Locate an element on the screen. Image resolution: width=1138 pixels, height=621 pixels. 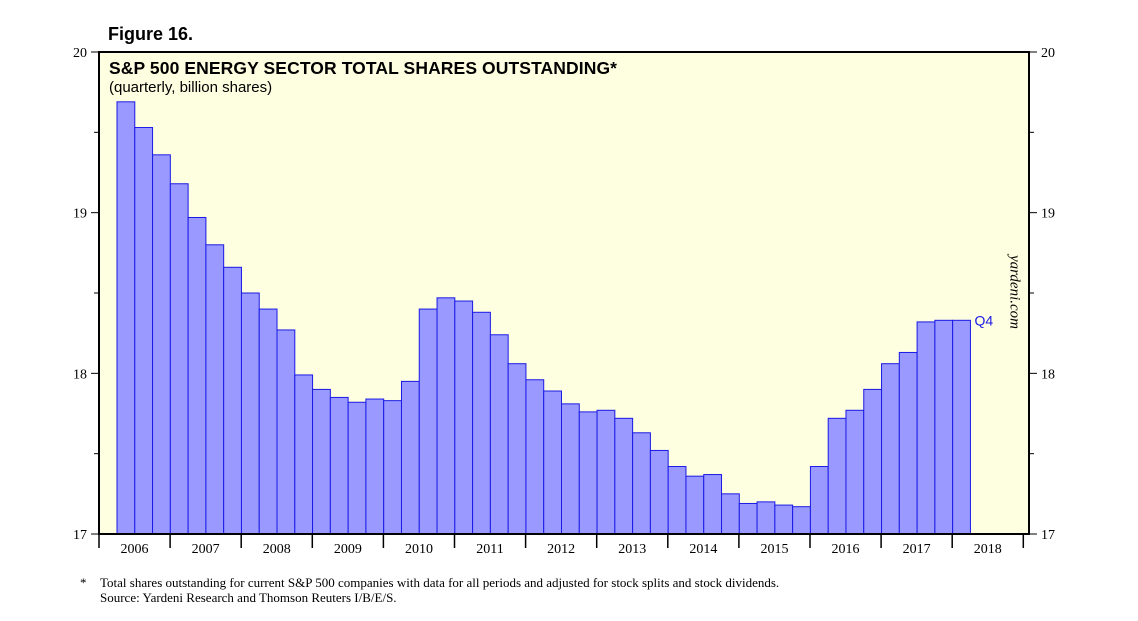
footnote-marker: * is located at coordinates (83, 582).